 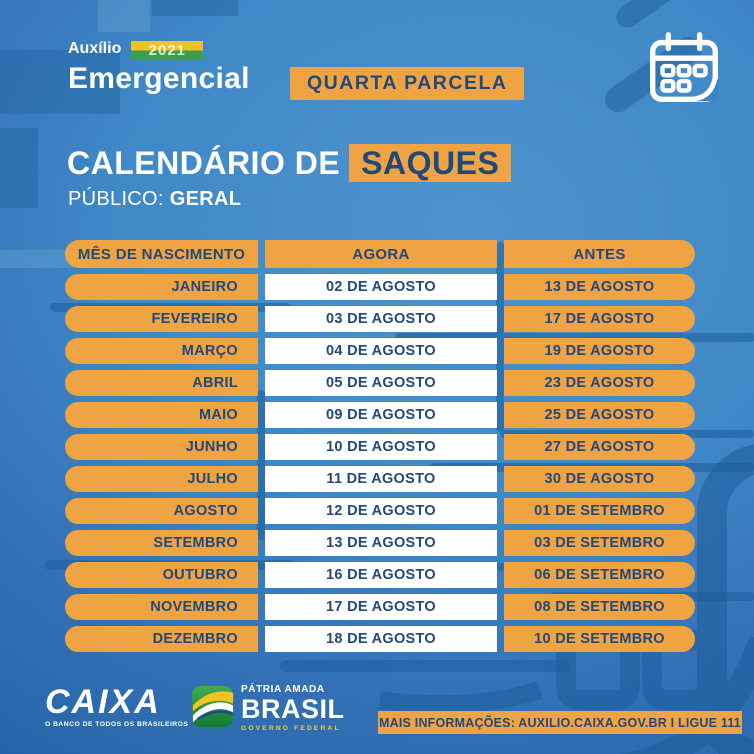 I want to click on antes-date-cell: 23 DE AGOSTO, so click(x=599, y=383).